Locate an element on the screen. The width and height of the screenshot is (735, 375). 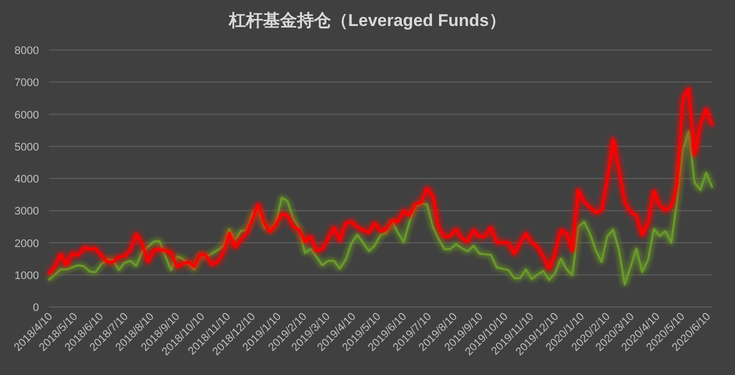
y-tick-label: 3000 is located at coordinates (26, 212).